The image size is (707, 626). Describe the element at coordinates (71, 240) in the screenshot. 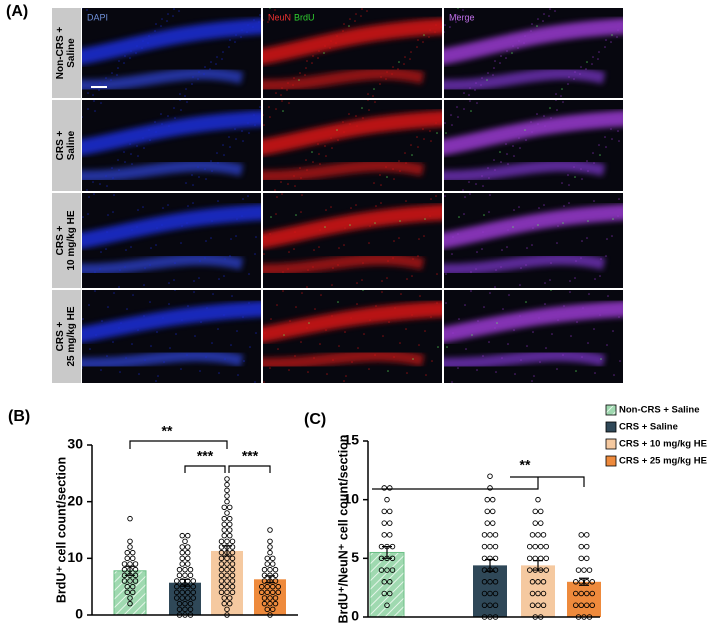

I see `row-label: 10 mg/kg HE` at that location.